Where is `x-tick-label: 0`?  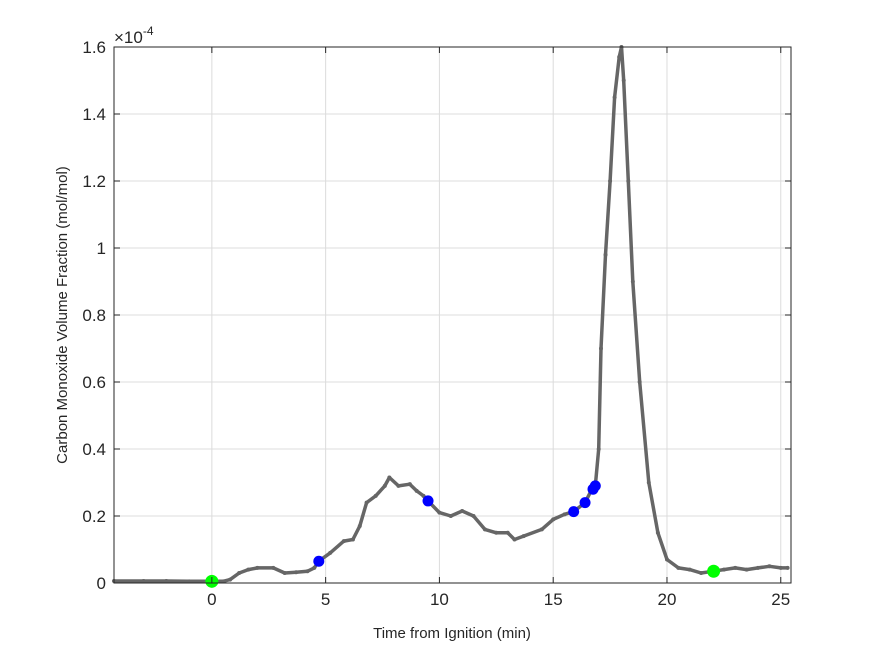
x-tick-label: 0 is located at coordinates (211, 599).